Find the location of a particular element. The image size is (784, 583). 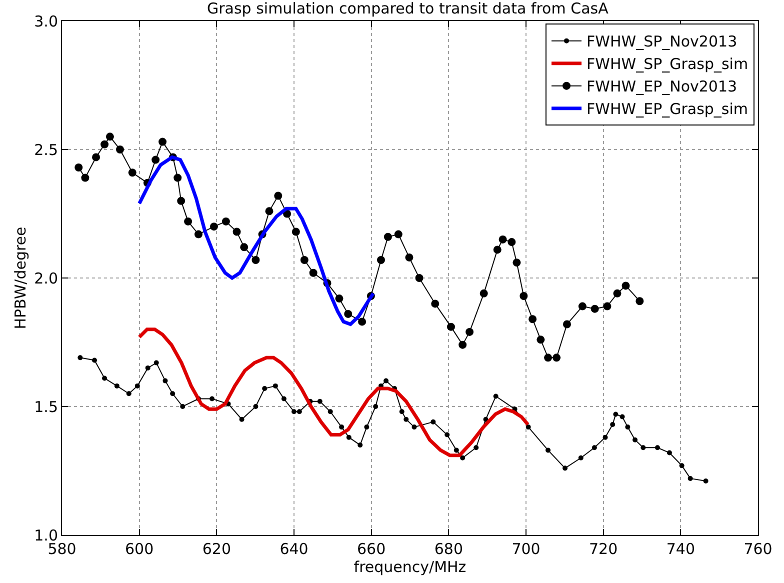

x-tick-label: 720 is located at coordinates (603, 549).